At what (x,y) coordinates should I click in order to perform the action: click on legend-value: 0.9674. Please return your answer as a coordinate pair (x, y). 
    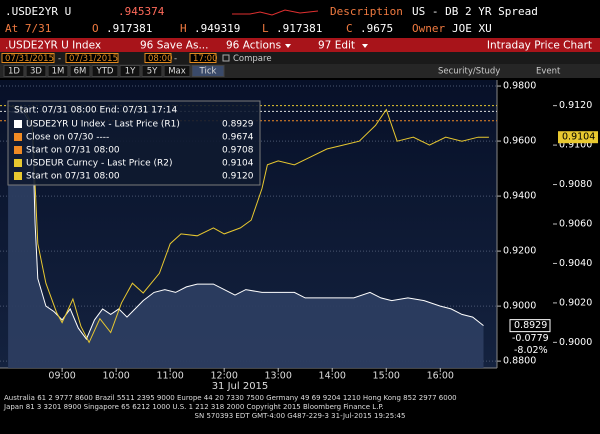
    Looking at the image, I should click on (238, 138).